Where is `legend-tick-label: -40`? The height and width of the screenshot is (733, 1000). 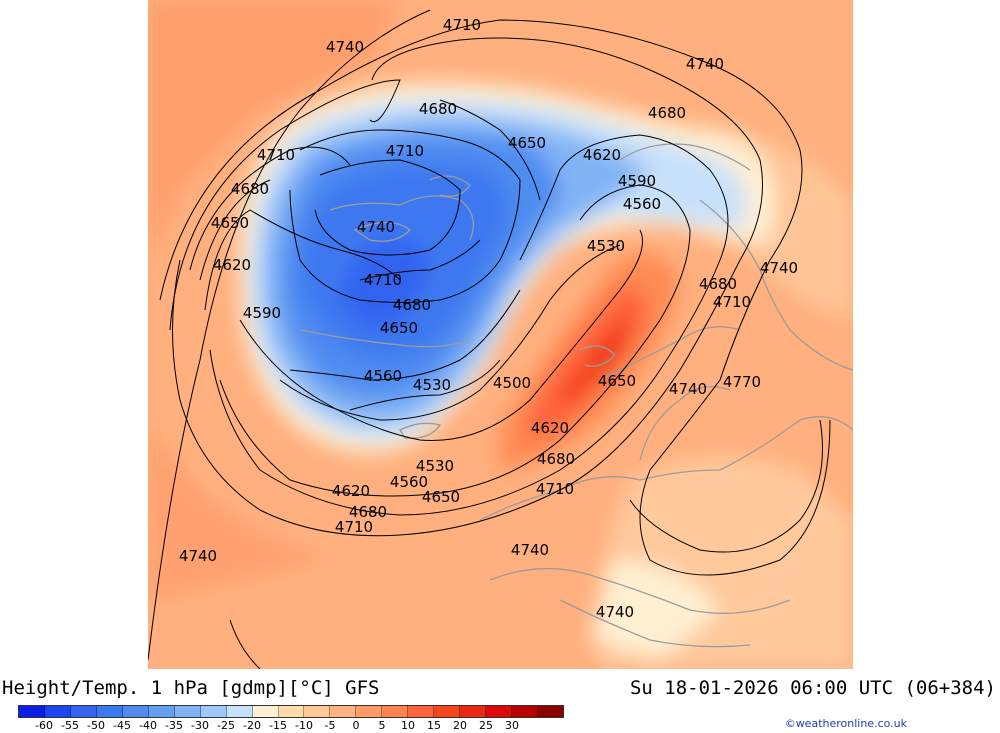
legend-tick-label: -40 is located at coordinates (148, 725).